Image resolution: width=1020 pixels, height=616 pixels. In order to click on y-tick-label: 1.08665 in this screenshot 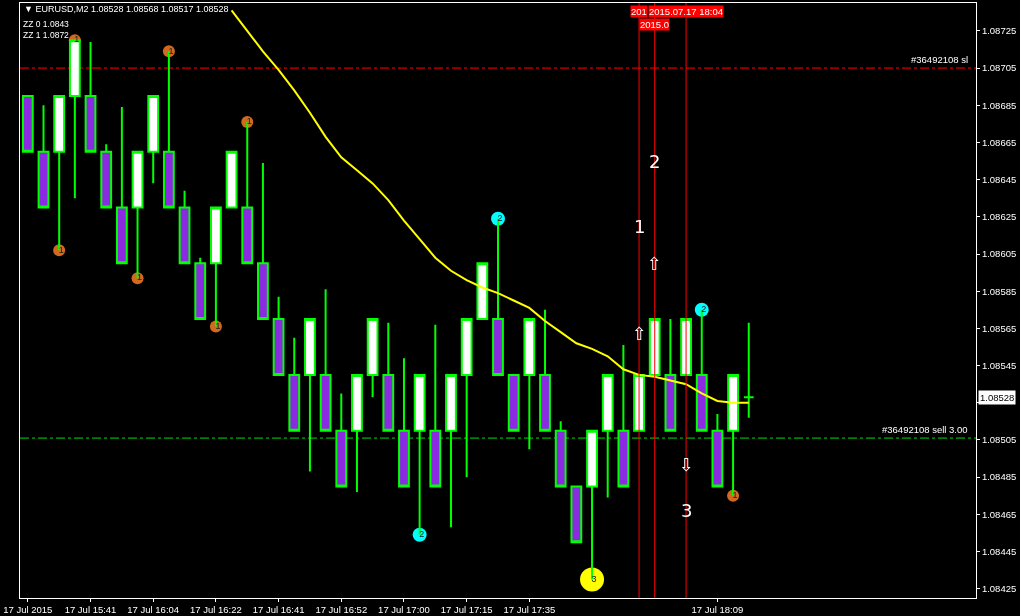, I will do `click(999, 142)`.